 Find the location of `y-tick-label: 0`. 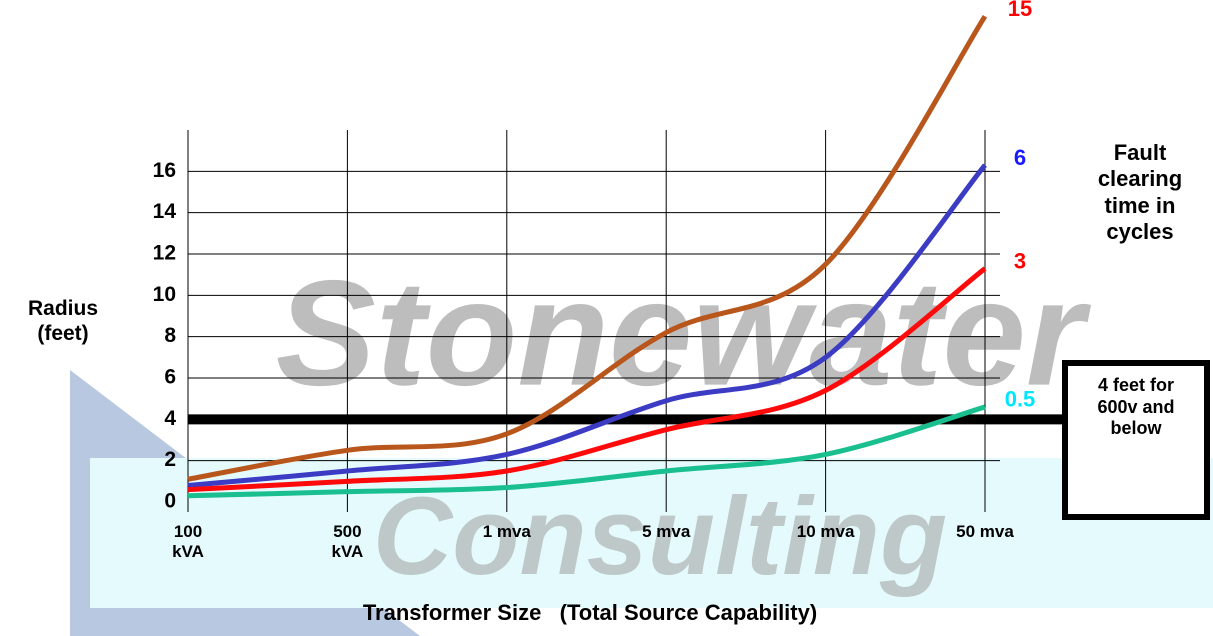

y-tick-label: 0 is located at coordinates (170, 501).